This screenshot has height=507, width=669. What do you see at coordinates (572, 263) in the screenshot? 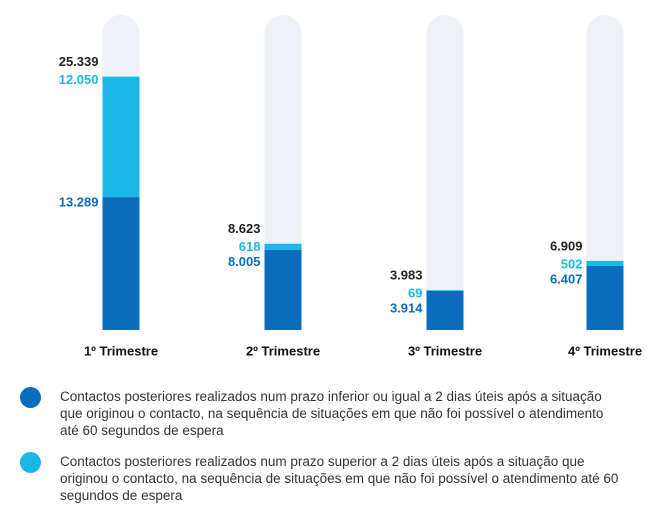
I see `value-label: 502` at bounding box center [572, 263].